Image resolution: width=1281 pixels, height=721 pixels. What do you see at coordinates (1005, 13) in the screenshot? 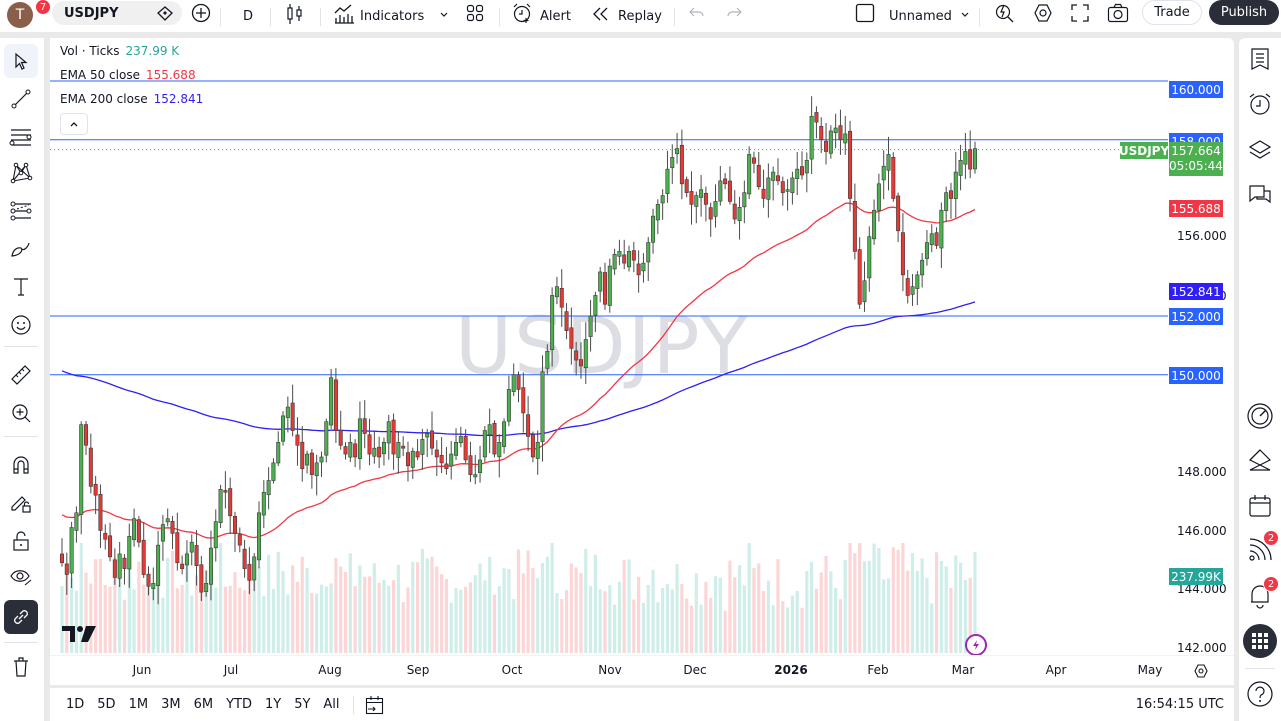
I see `quick-search-icon` at bounding box center [1005, 13].